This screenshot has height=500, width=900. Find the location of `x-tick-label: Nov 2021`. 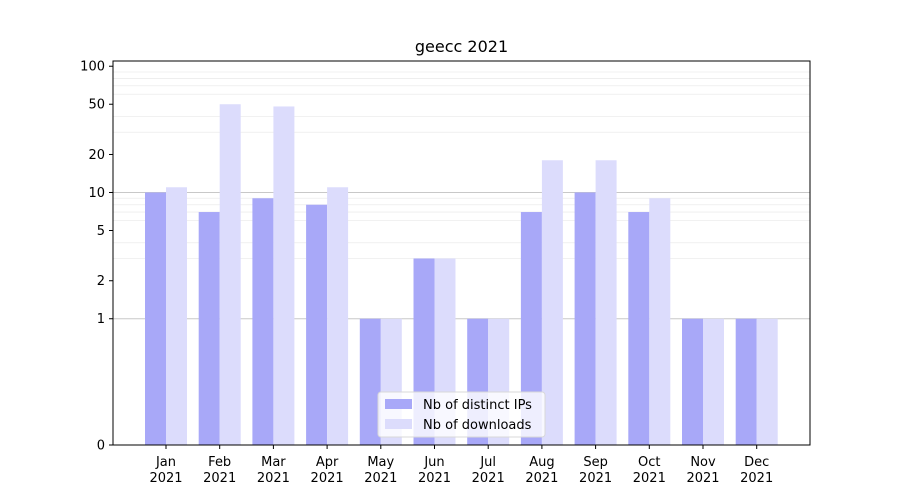

x-tick-label: Nov 2021 is located at coordinates (702, 470).